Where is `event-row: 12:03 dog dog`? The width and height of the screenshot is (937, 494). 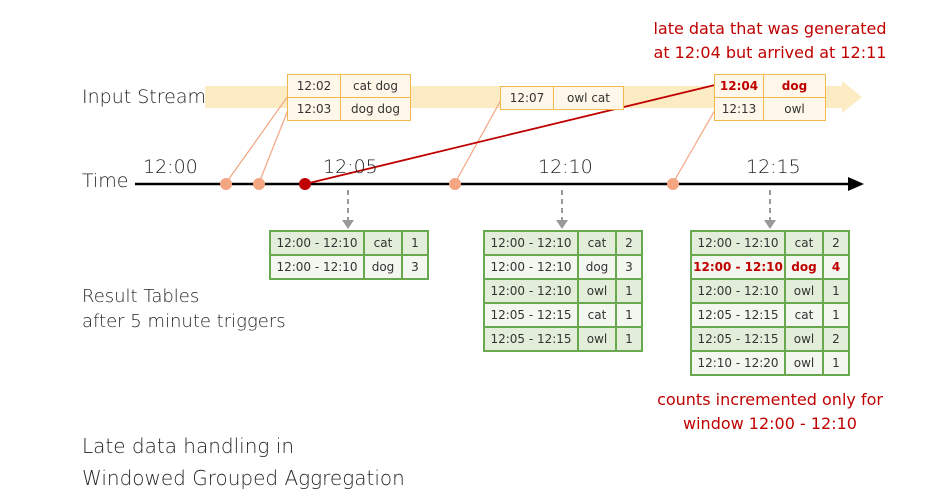
event-row: 12:03 dog dog is located at coordinates (349, 108).